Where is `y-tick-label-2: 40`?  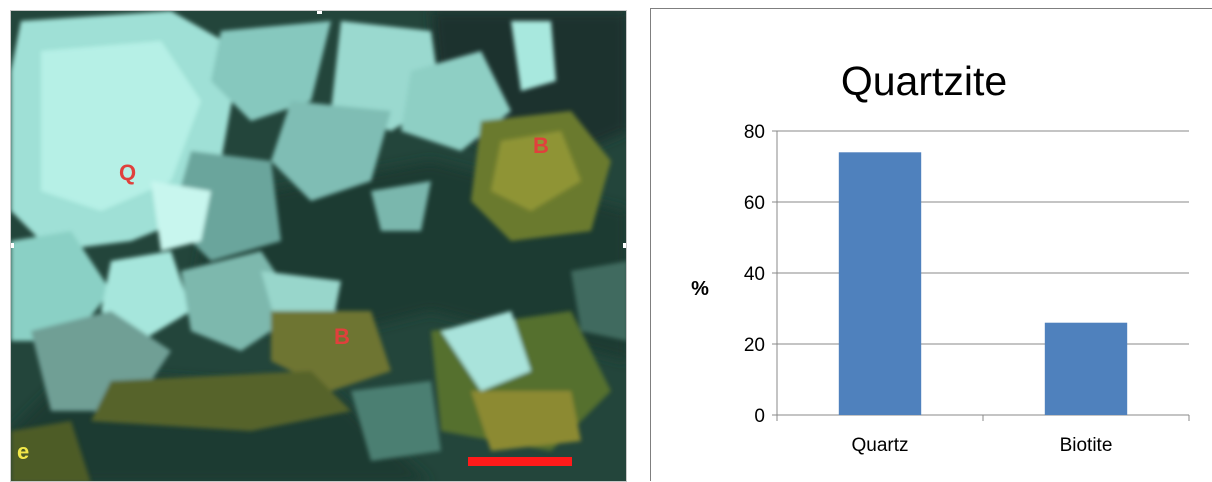
y-tick-label-2: 40 is located at coordinates (754, 274).